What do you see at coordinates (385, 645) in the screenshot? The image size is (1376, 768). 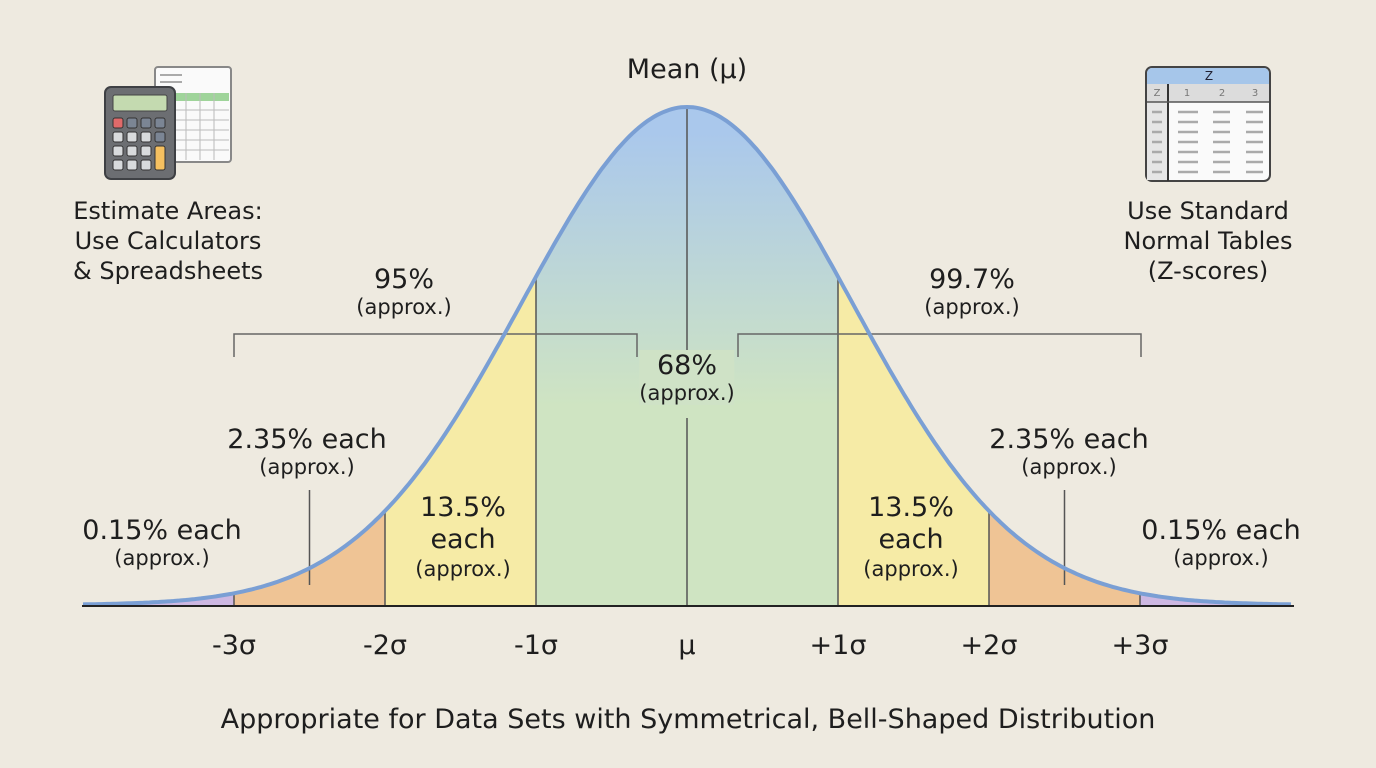 I see `axis-tick: -2σ` at bounding box center [385, 645].